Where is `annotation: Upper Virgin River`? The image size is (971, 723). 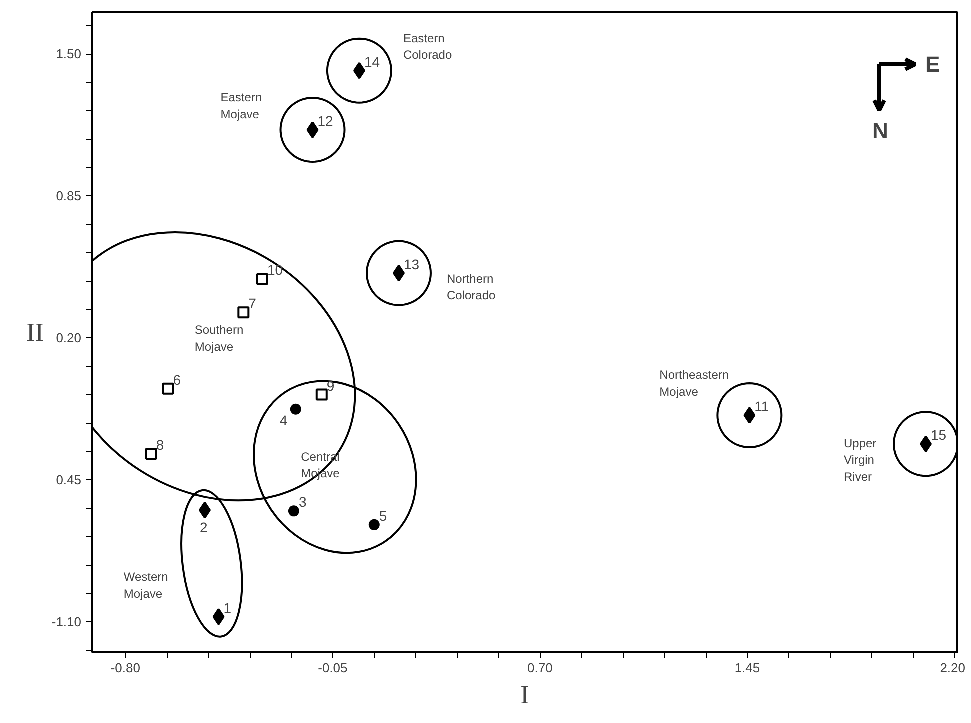 annotation: Upper Virgin River is located at coordinates (860, 460).